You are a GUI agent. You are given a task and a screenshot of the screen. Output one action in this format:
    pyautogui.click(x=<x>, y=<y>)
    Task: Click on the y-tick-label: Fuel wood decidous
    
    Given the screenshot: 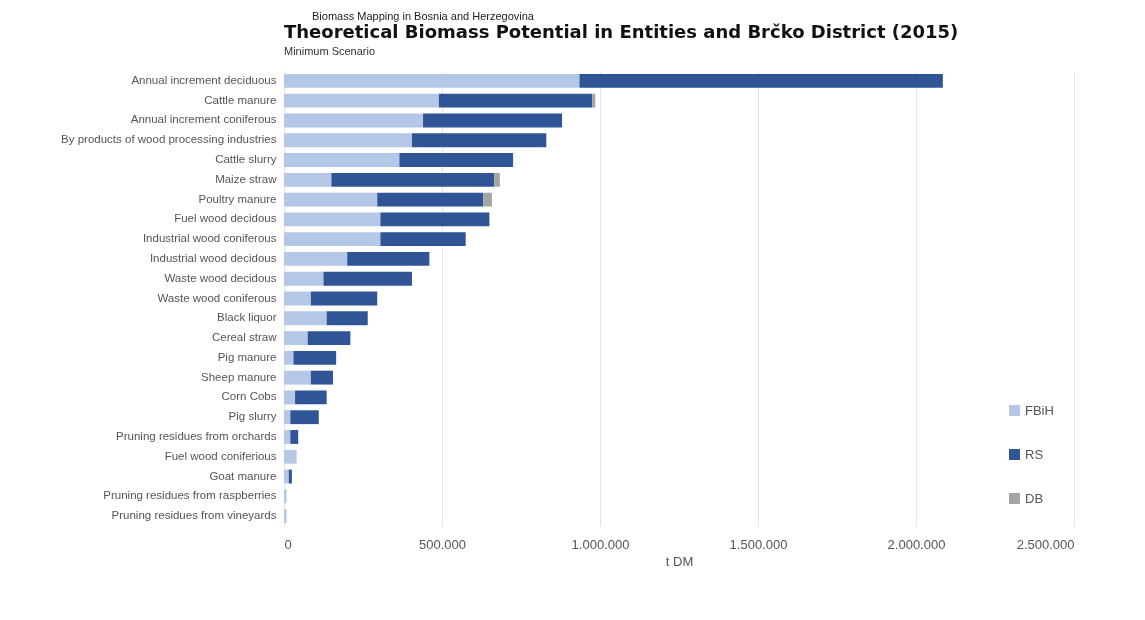 What is the action you would take?
    pyautogui.click(x=225, y=218)
    